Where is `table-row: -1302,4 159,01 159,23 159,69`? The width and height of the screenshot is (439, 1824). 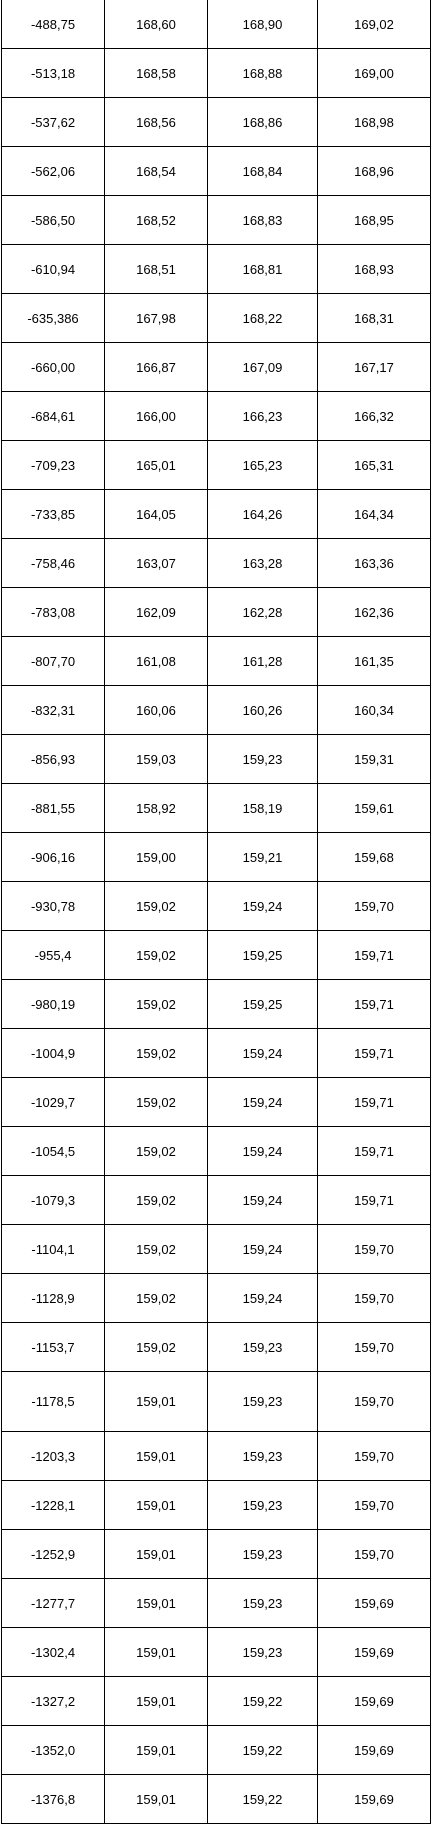
table-row: -1302,4 159,01 159,23 159,69 is located at coordinates (216, 1652).